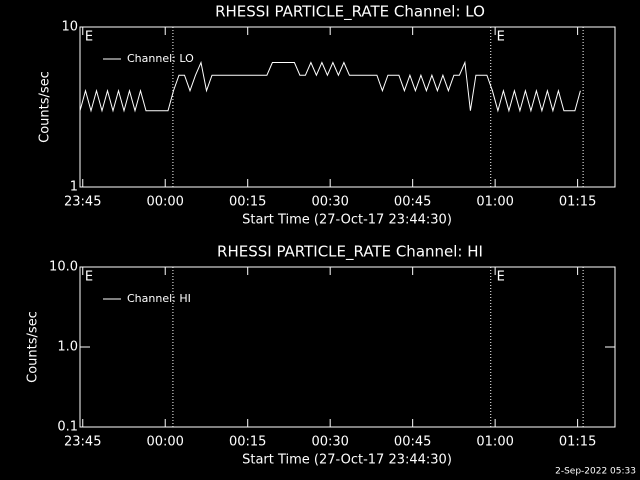  What do you see at coordinates (160, 58) in the screenshot?
I see `legend-label: Channel: LO` at bounding box center [160, 58].